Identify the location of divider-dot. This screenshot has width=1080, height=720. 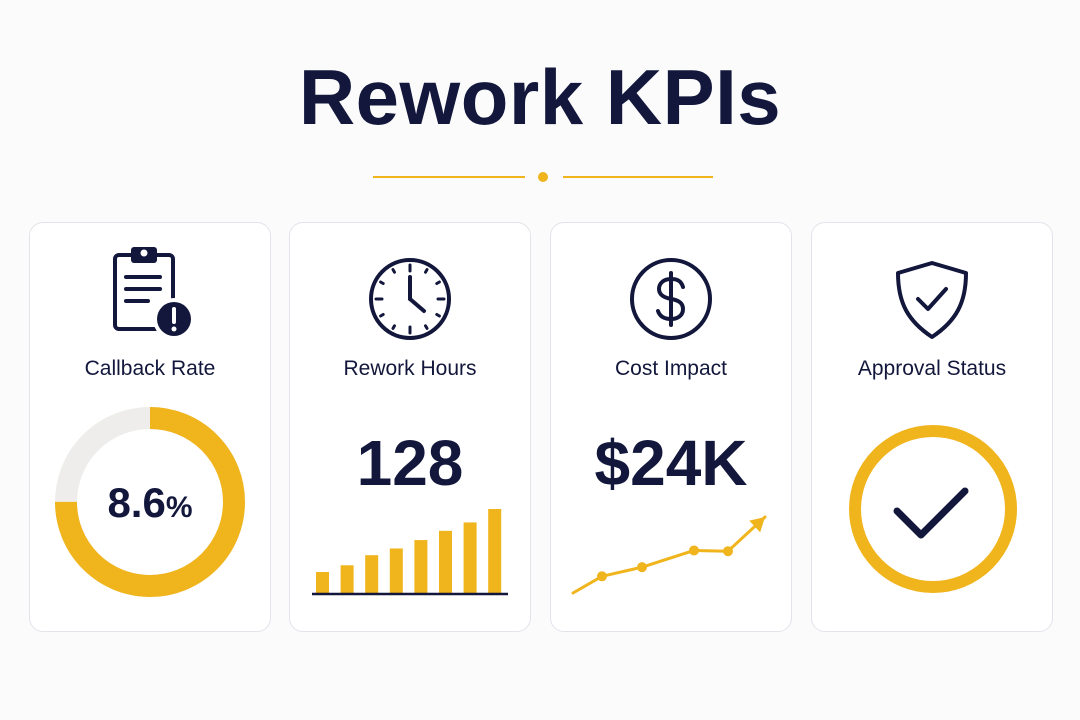
(543, 177).